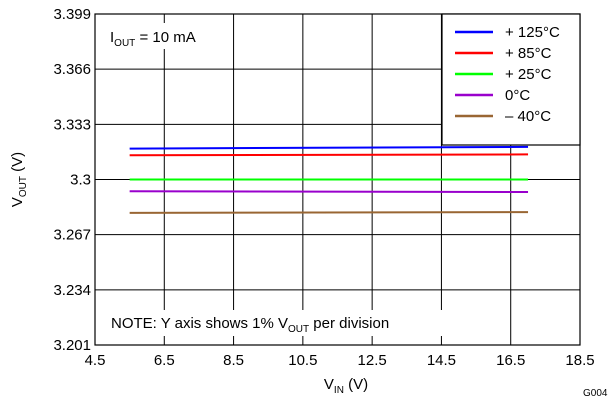 The height and width of the screenshot is (400, 613). Describe the element at coordinates (72, 69) in the screenshot. I see `y-tick-label: 3.366` at that location.